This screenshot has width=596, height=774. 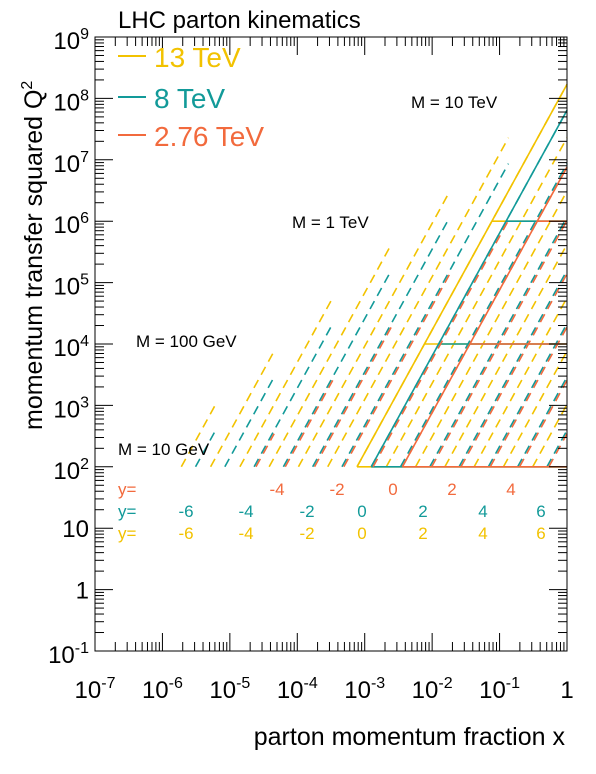 I want to click on y-tick-label-exp: 6, so click(x=84, y=218).